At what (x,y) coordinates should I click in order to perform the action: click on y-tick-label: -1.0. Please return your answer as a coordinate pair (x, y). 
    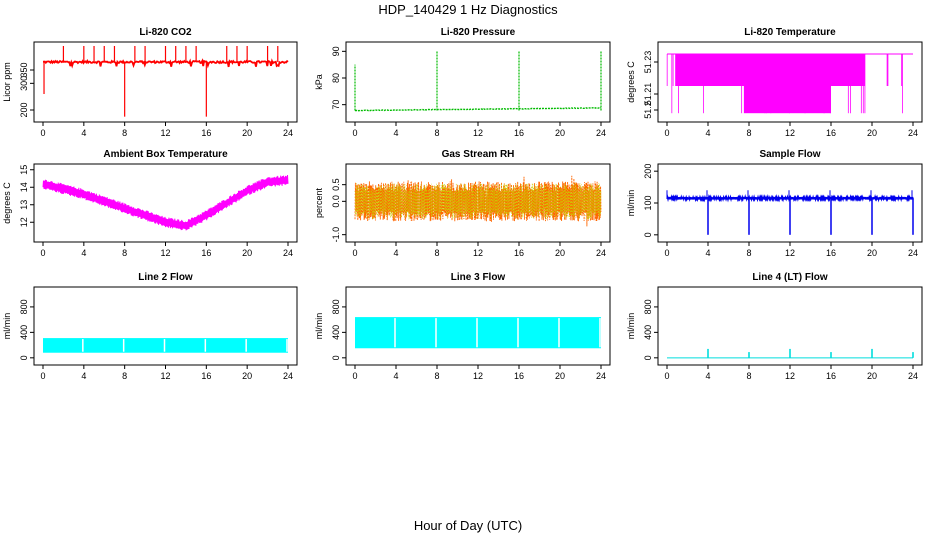
    Looking at the image, I should click on (336, 235).